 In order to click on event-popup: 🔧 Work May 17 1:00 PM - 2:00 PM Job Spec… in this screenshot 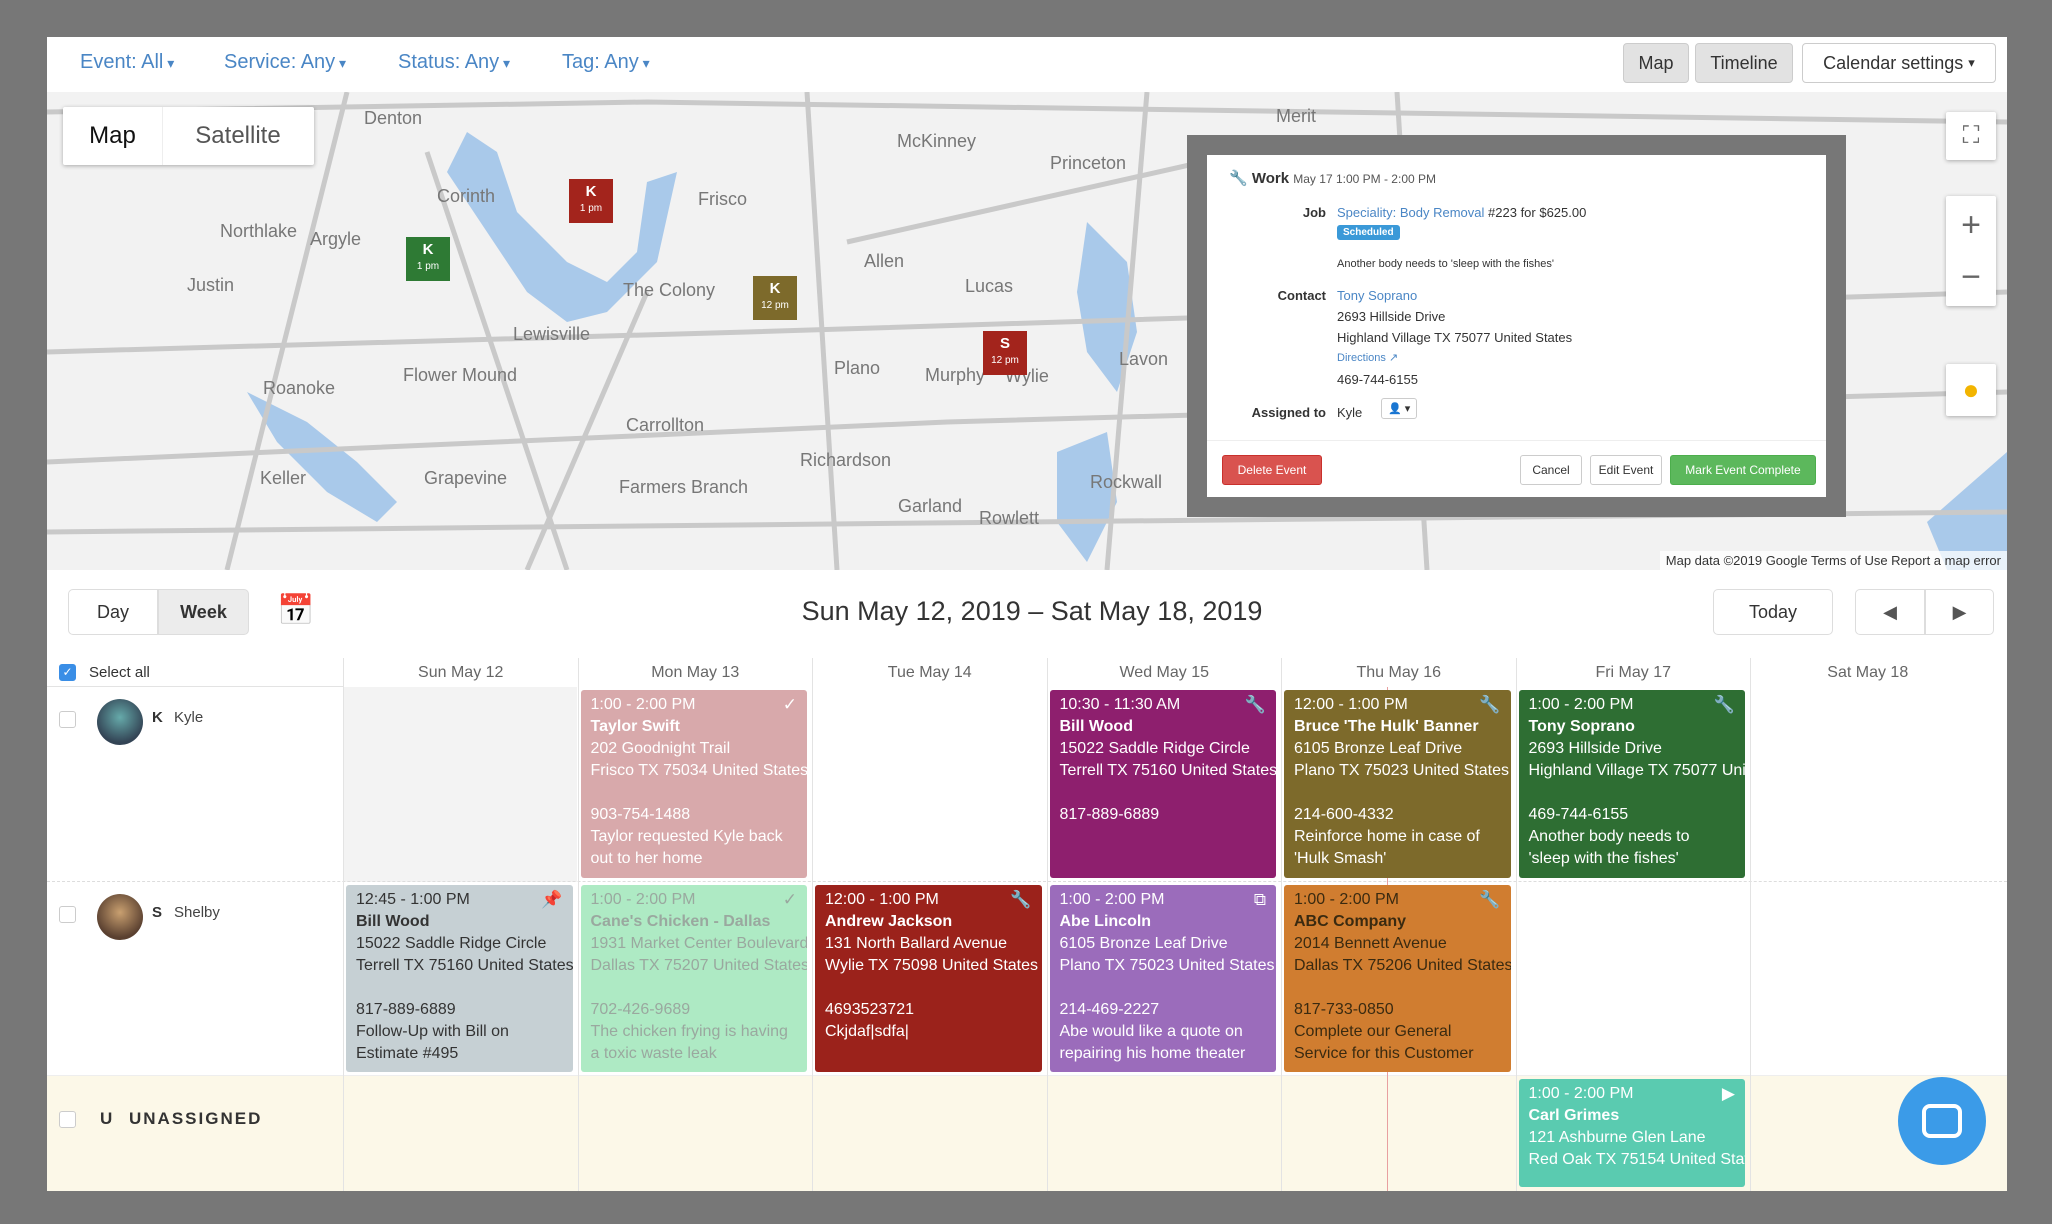, I will do `click(1516, 326)`.